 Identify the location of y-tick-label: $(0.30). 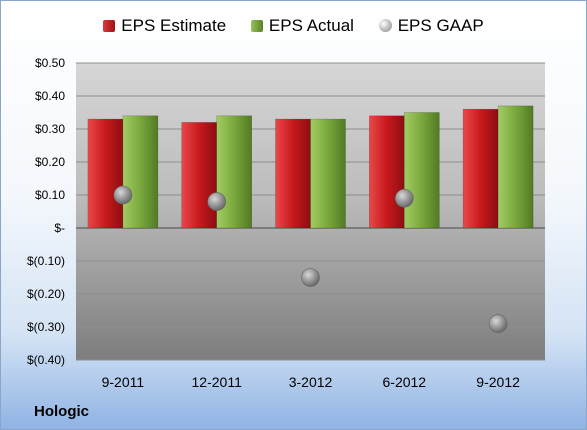
(46, 327).